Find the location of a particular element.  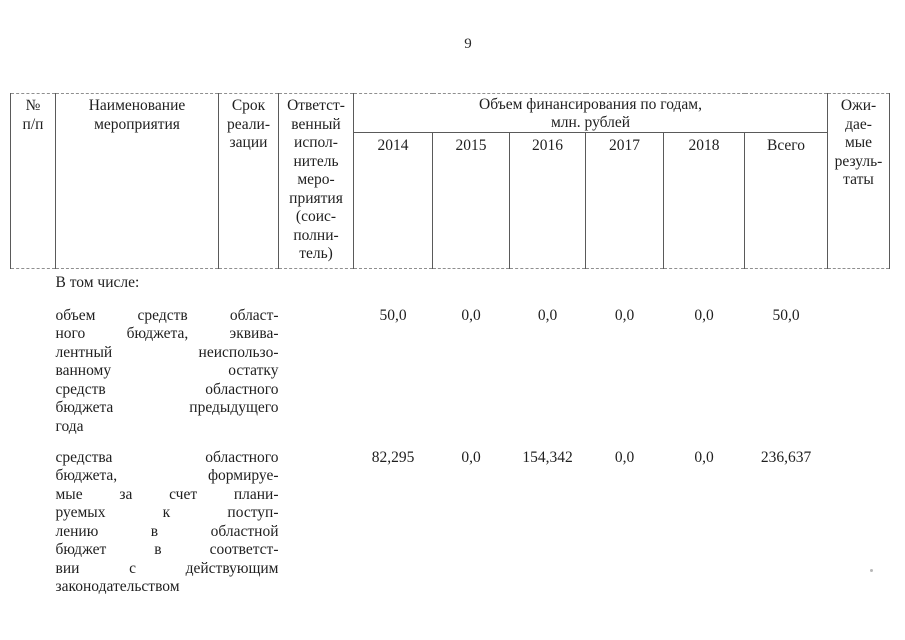

text-line: года is located at coordinates (69, 426).